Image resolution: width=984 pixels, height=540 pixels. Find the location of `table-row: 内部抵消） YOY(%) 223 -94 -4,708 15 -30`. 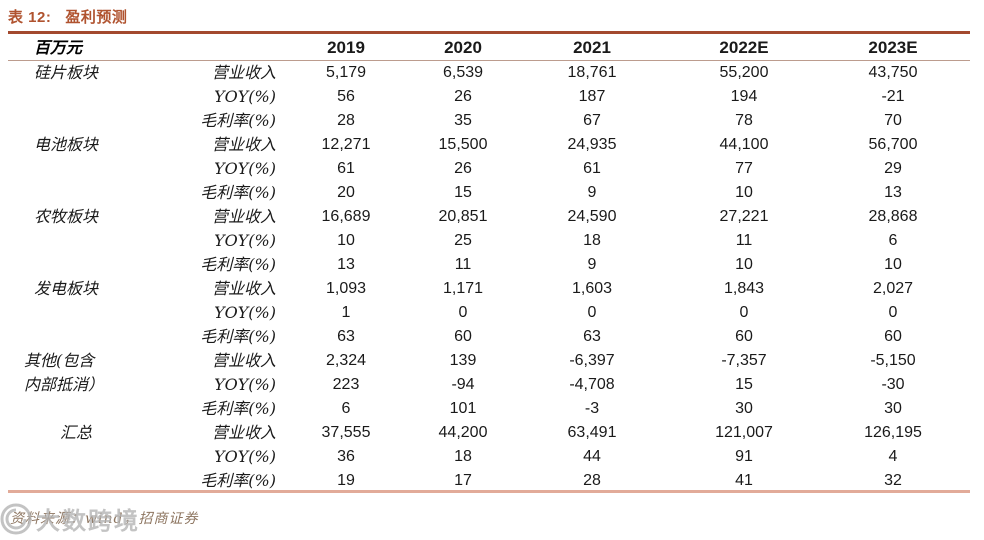

table-row: 内部抵消） YOY(%) 223 -94 -4,708 15 -30 is located at coordinates (489, 385).